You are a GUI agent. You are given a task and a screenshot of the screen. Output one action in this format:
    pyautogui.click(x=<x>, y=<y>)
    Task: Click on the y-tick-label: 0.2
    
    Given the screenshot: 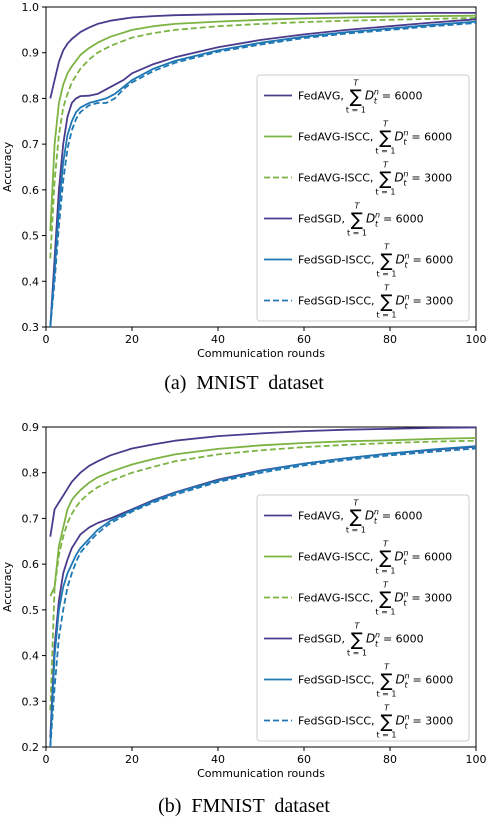 What is the action you would take?
    pyautogui.click(x=31, y=747)
    